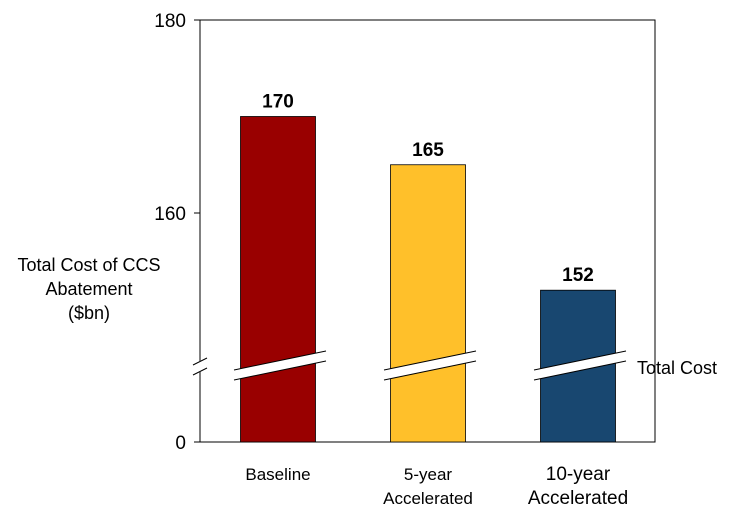 This screenshot has width=739, height=512. What do you see at coordinates (88, 265) in the screenshot?
I see `y-axis-label-line: Total Cost of CCS` at bounding box center [88, 265].